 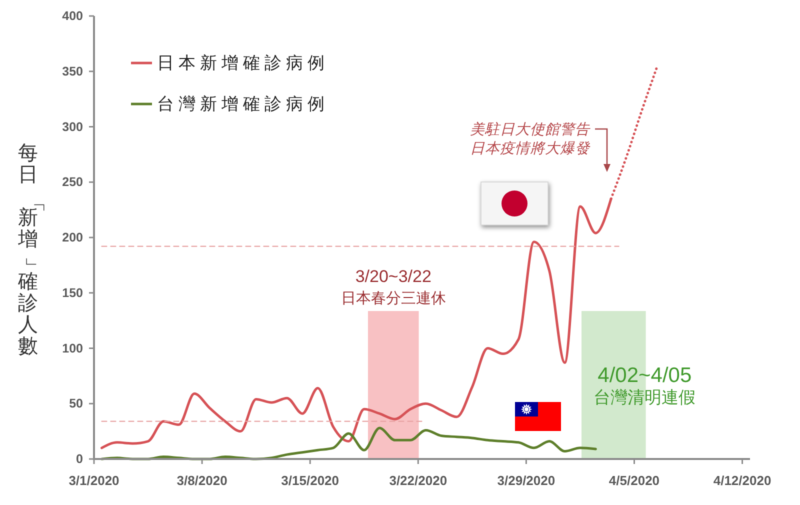 I want to click on annotation: 美駐日大使館警告日本疫情將大爆發, so click(x=530, y=139).